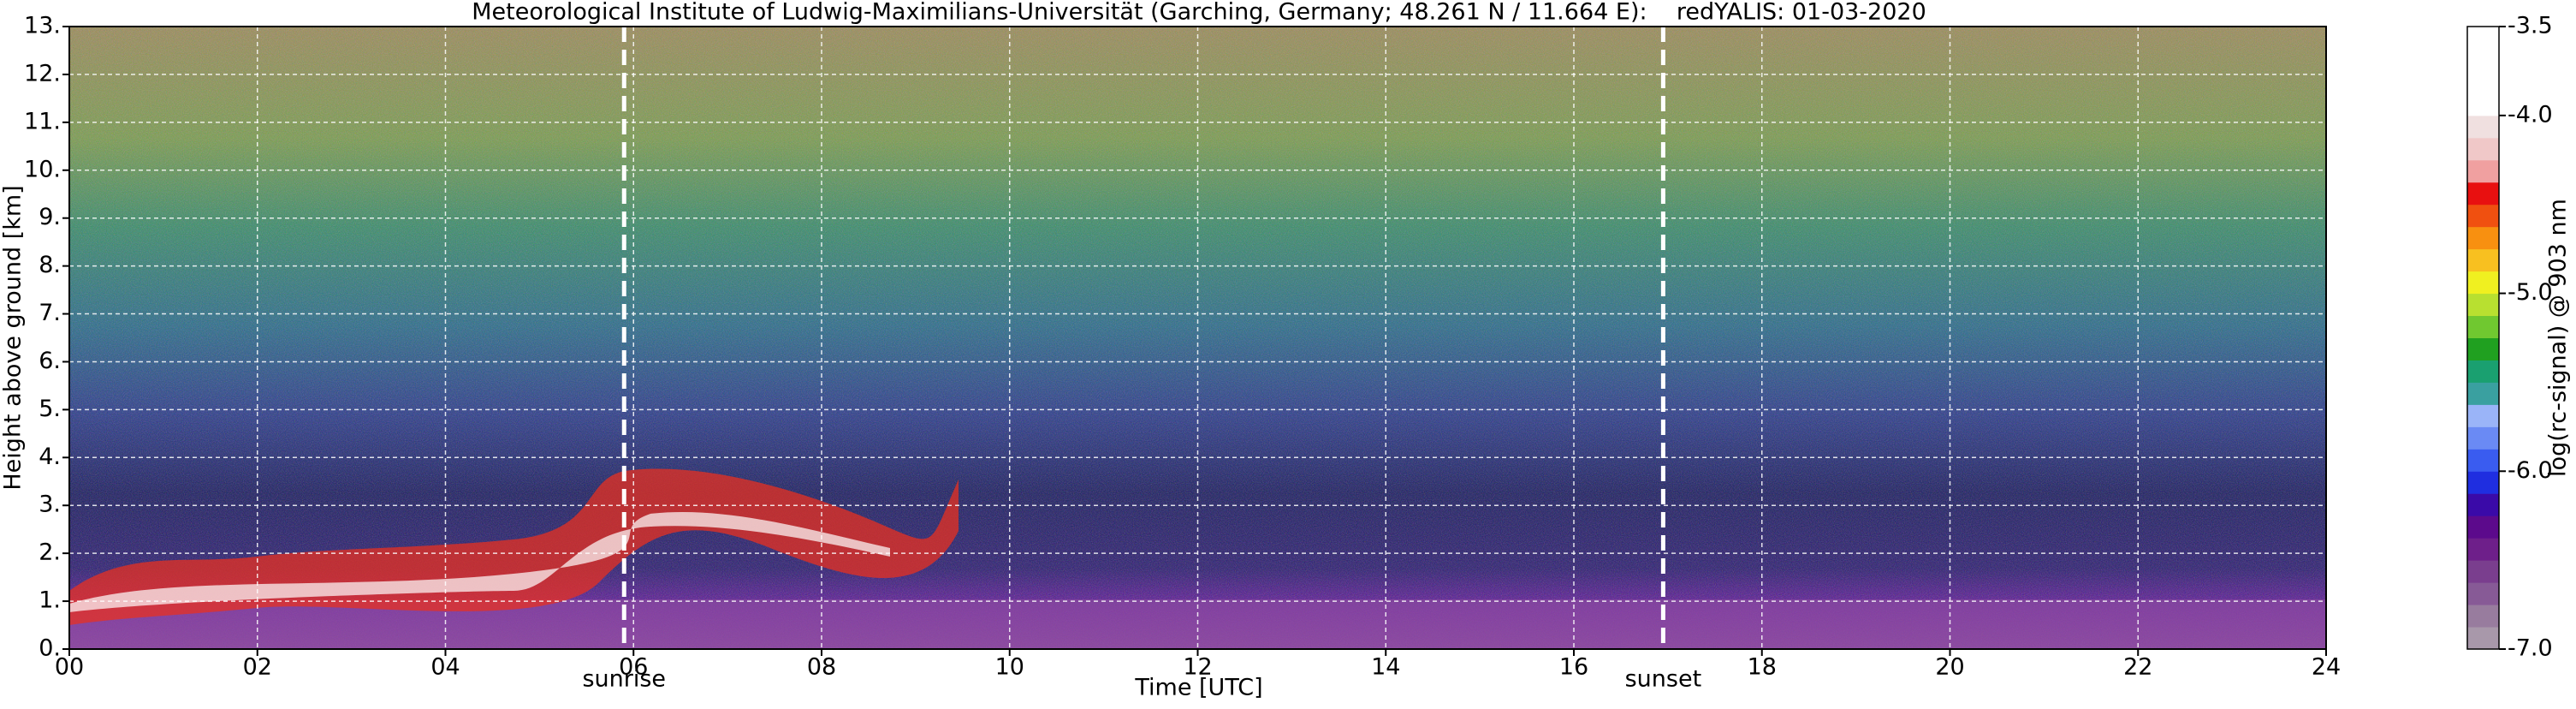 The image size is (2576, 709). What do you see at coordinates (2530, 471) in the screenshot?
I see `colorbar-tick-label: -6.0` at bounding box center [2530, 471].